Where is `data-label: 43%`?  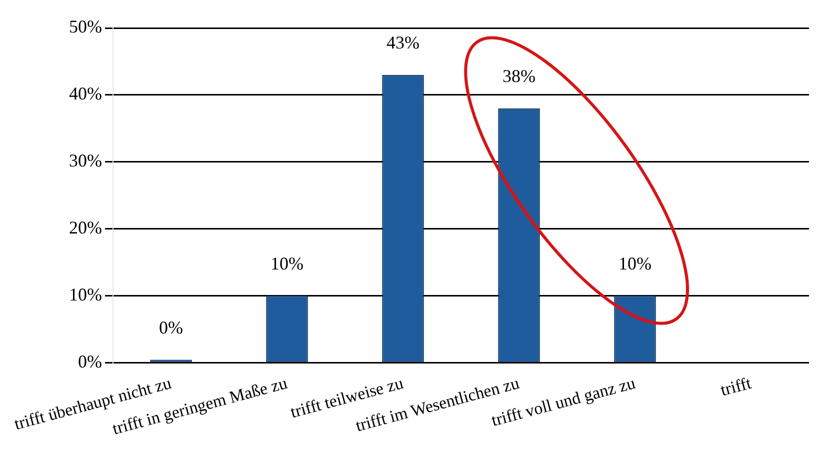 data-label: 43% is located at coordinates (403, 42).